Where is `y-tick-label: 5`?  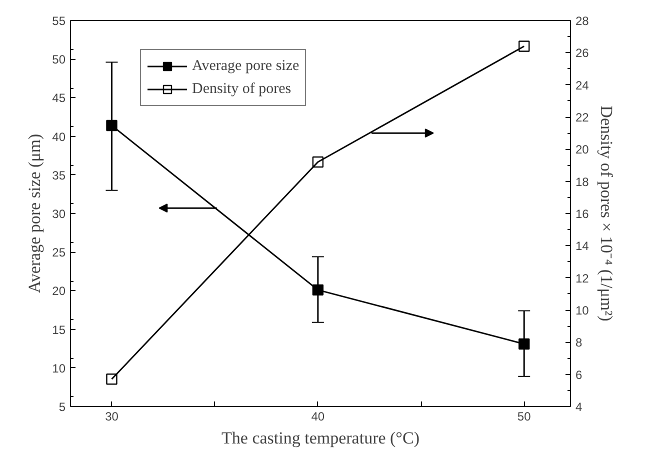 y-tick-label: 5 is located at coordinates (62, 407).